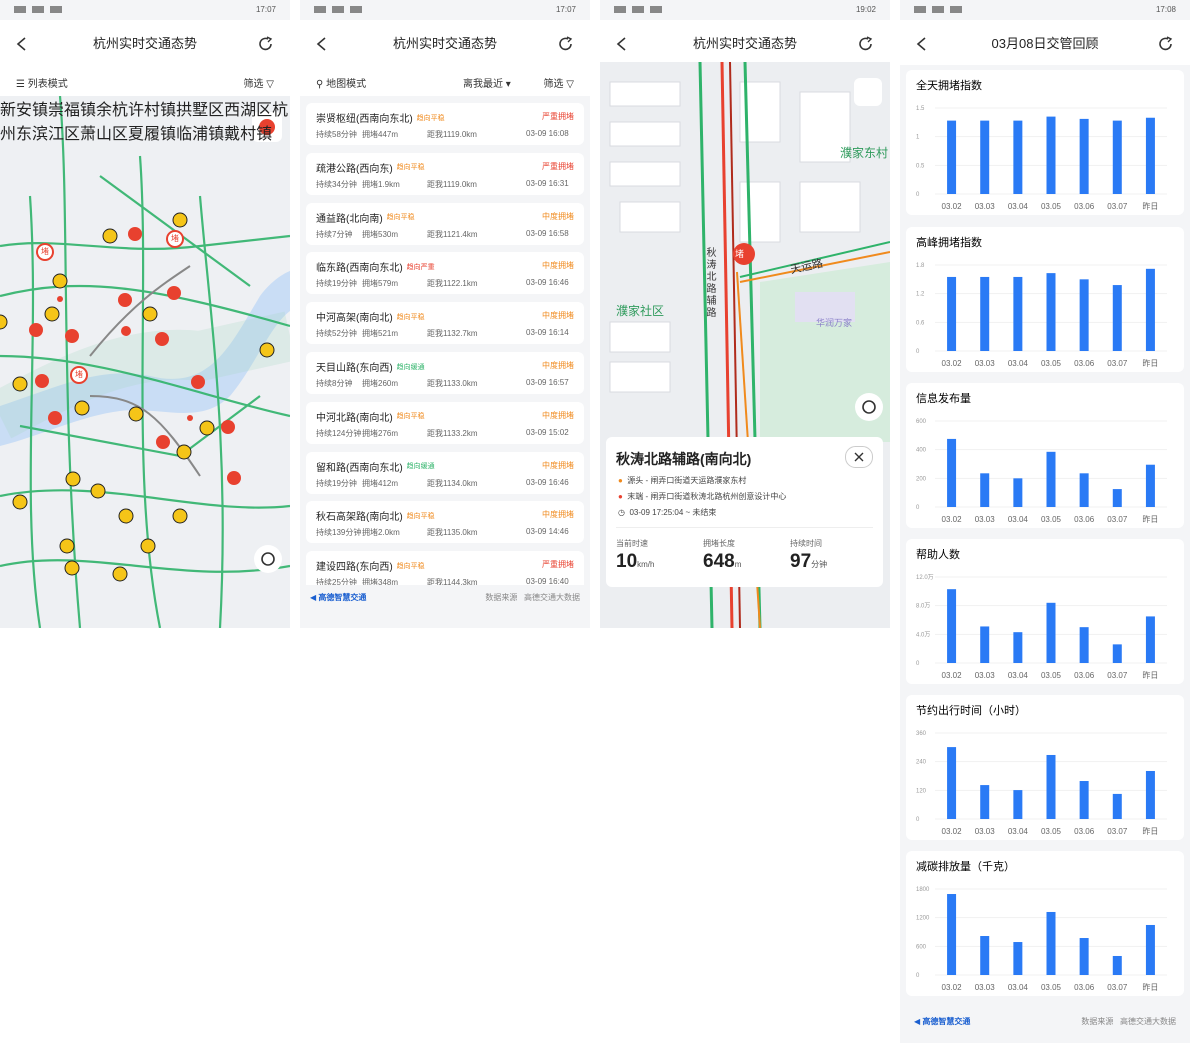 The height and width of the screenshot is (1043, 1190). Describe the element at coordinates (558, 365) in the screenshot. I see `status: 中度拥堵` at that location.